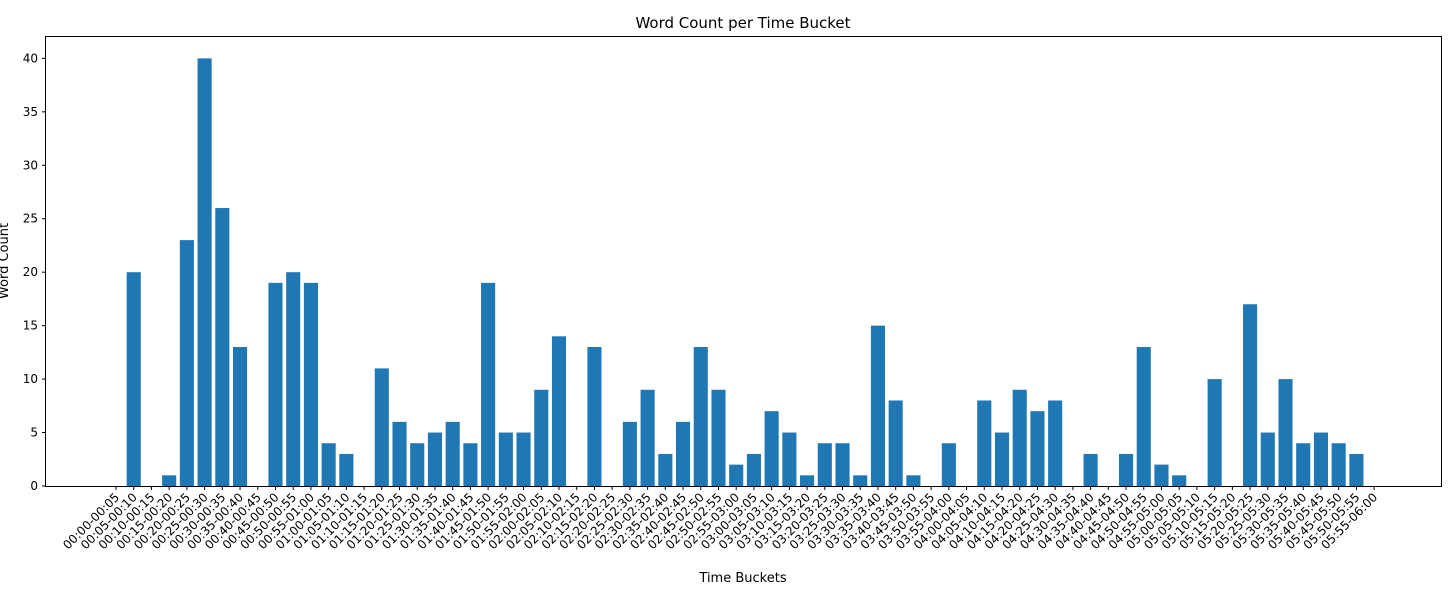 This screenshot has height=600, width=1452. Describe the element at coordinates (34, 486) in the screenshot. I see `y-tick-label: 0` at that location.